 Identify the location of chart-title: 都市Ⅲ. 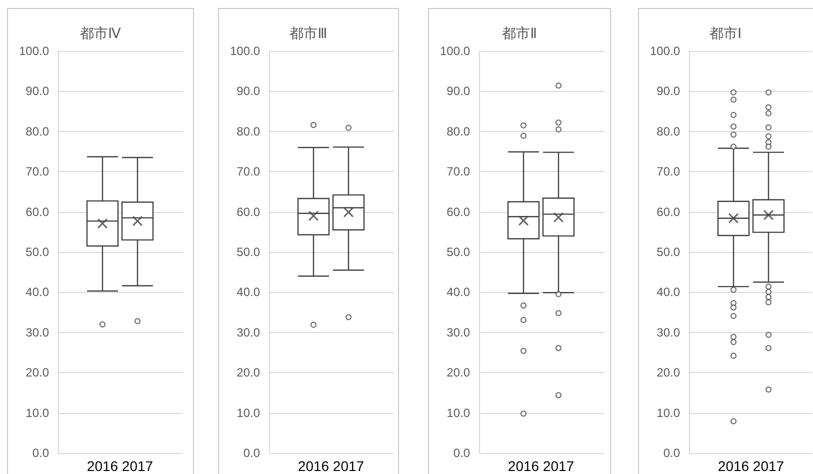
(309, 33).